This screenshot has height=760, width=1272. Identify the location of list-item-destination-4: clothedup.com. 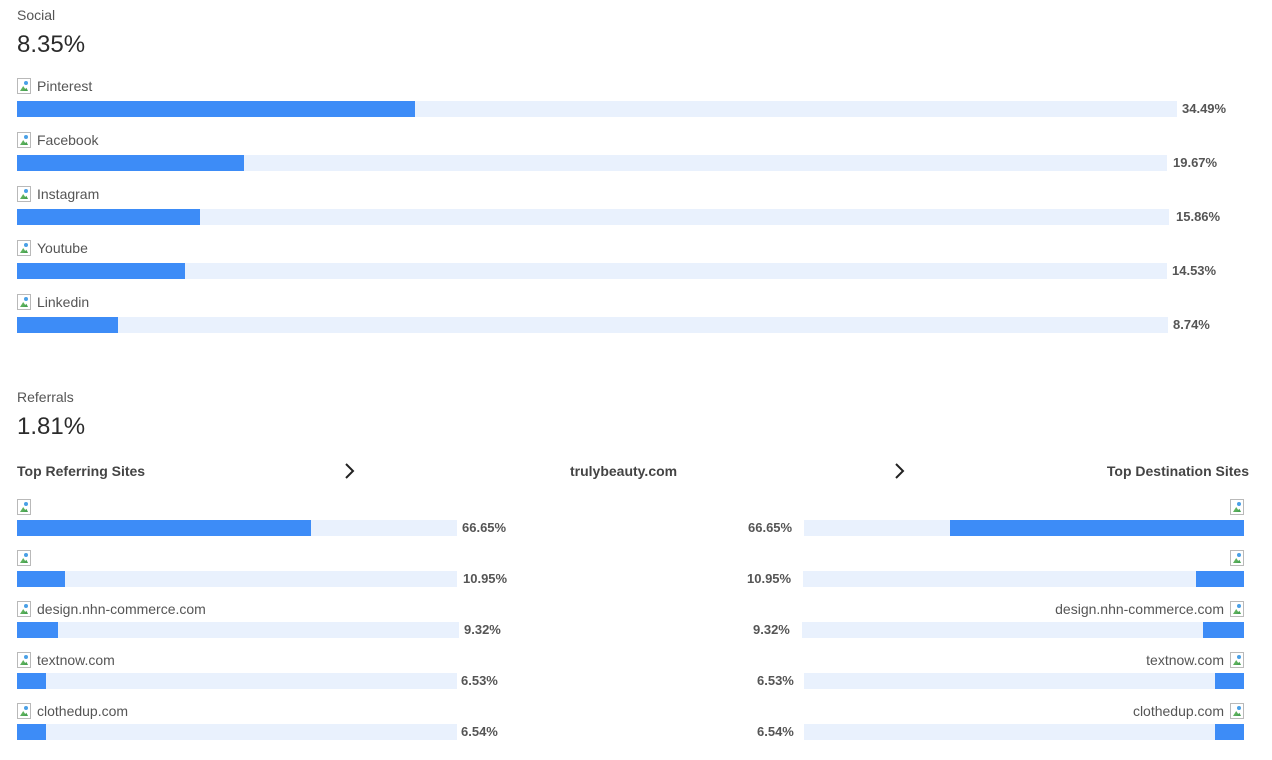
(1188, 711).